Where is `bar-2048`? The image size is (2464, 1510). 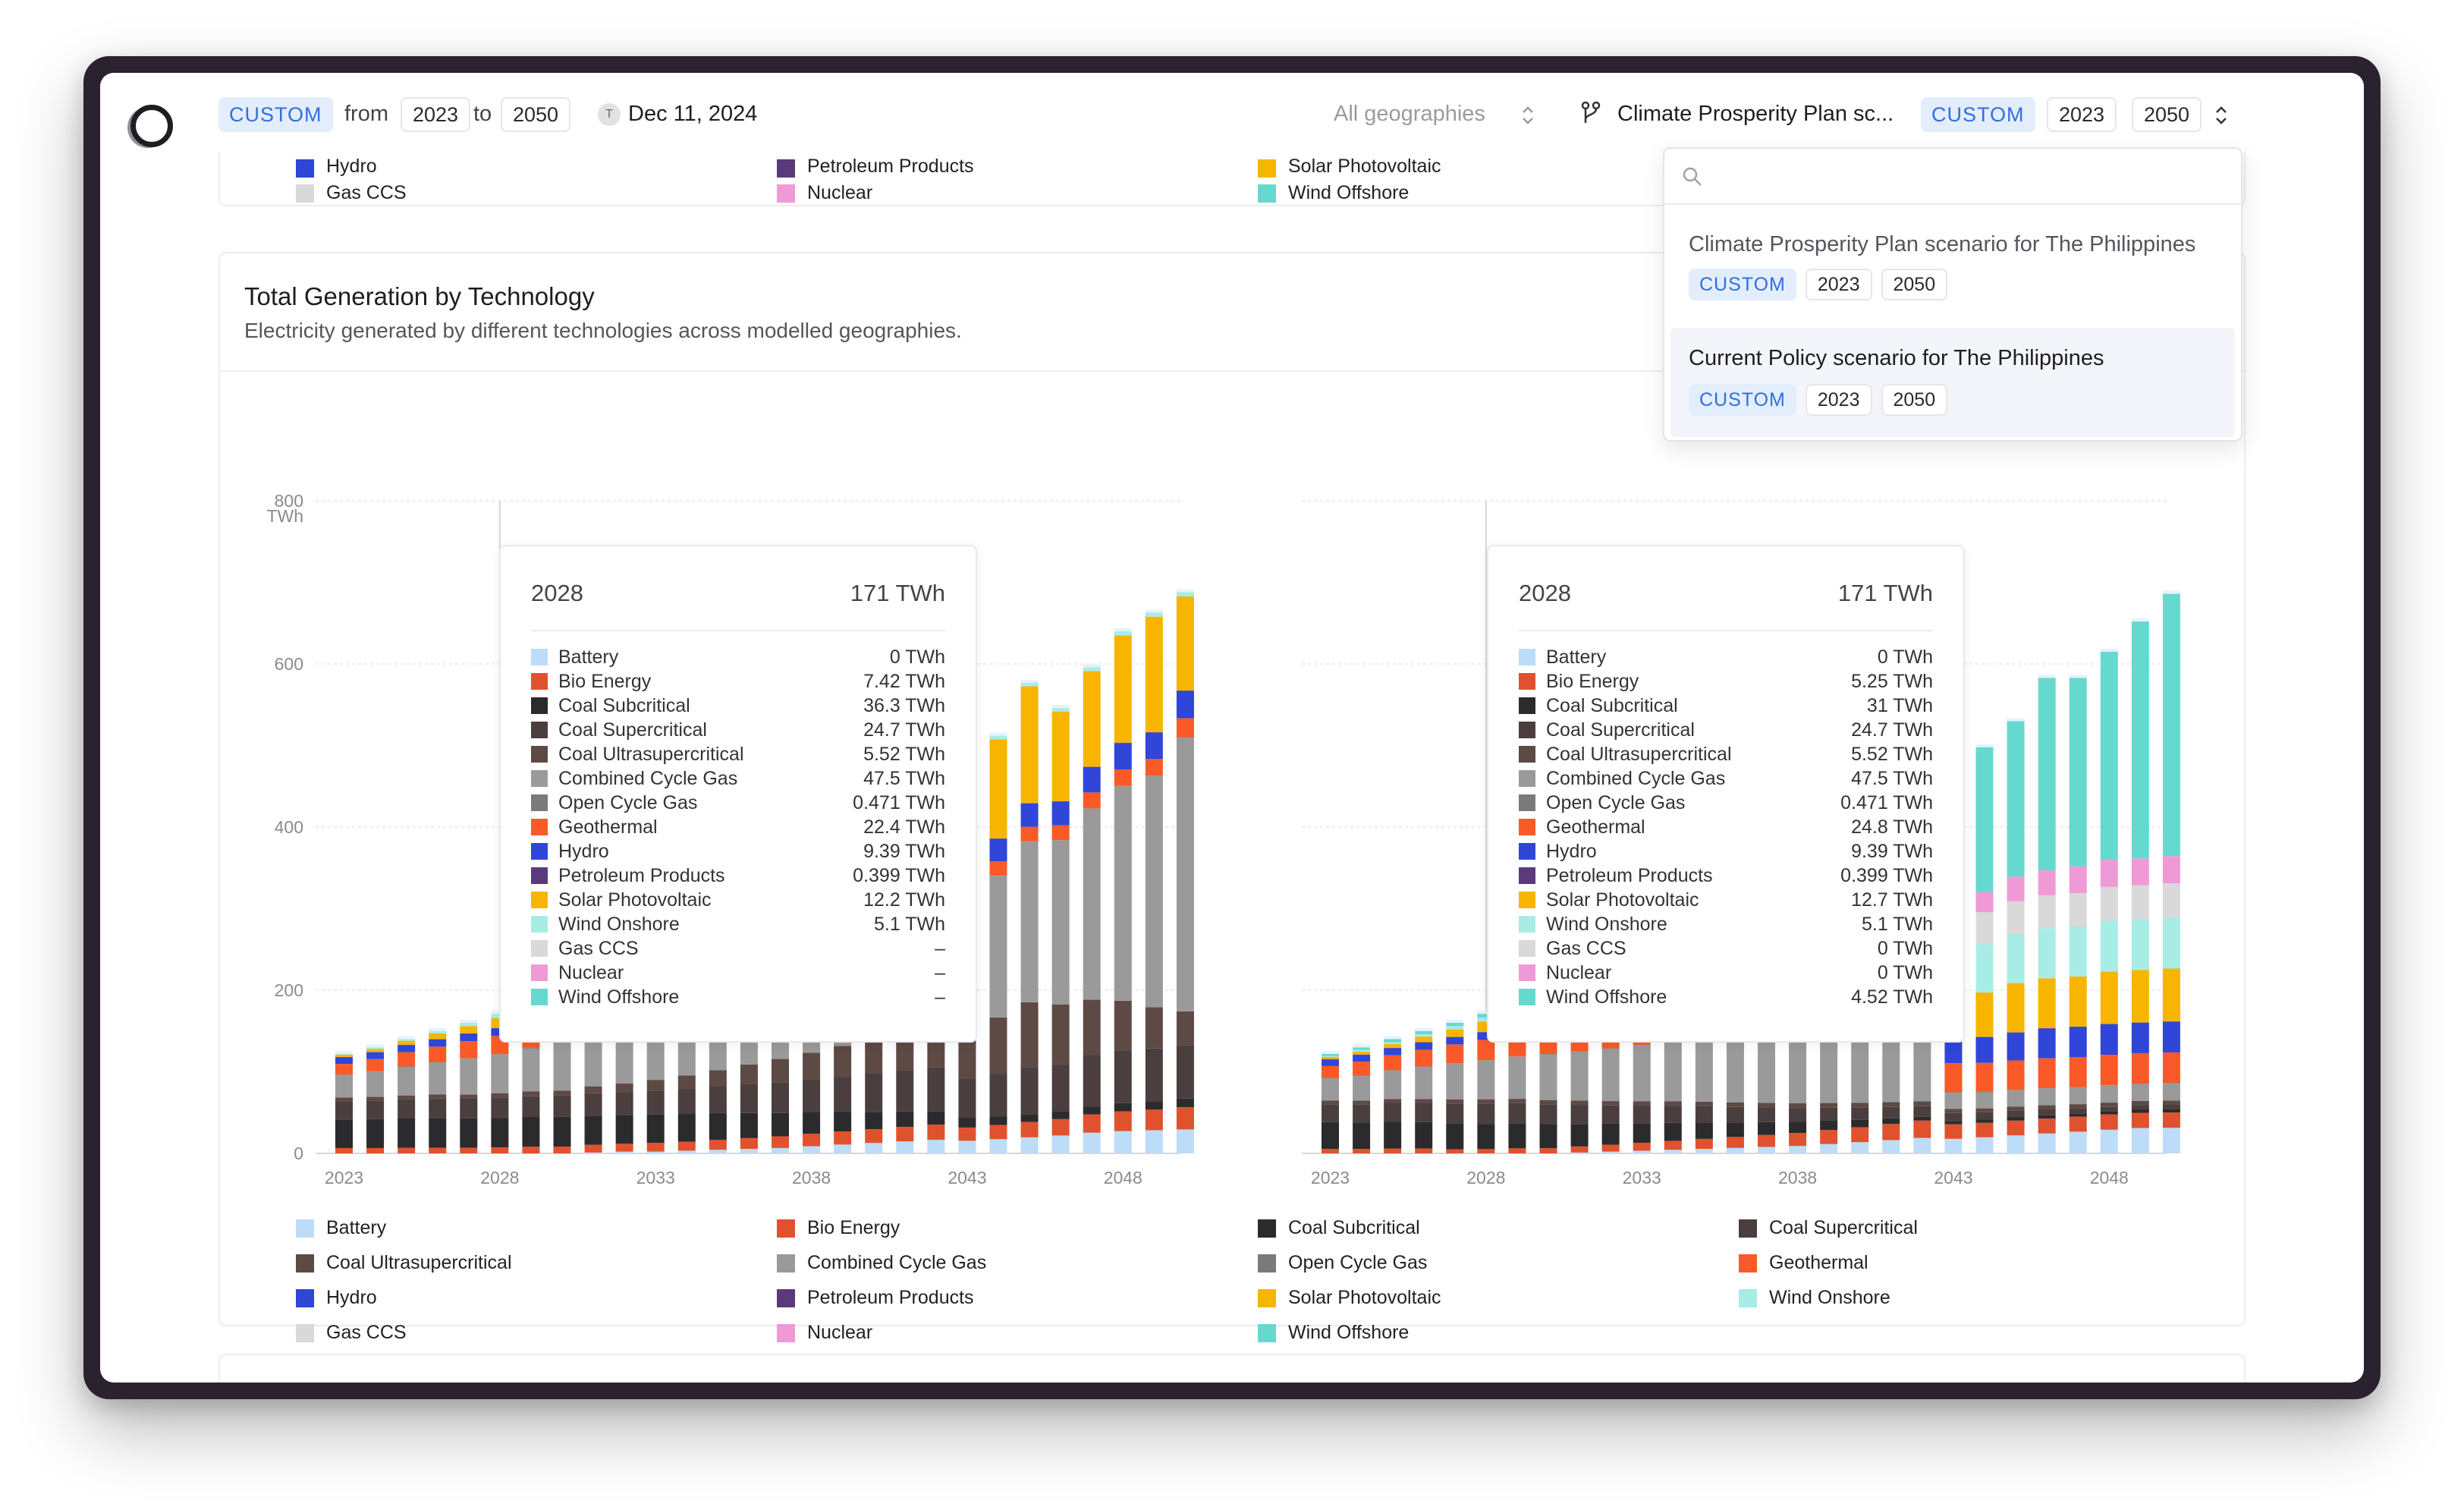 bar-2048 is located at coordinates (2109, 900).